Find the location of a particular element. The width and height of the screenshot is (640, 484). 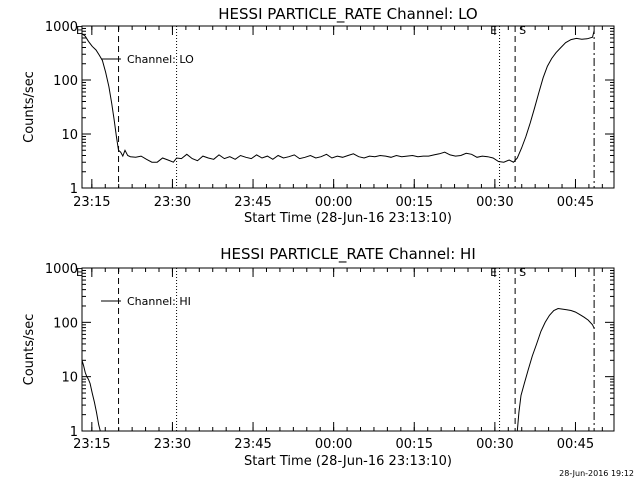

chart-title: HESSI PARTICLE_RATE Channel: LO is located at coordinates (347, 14).